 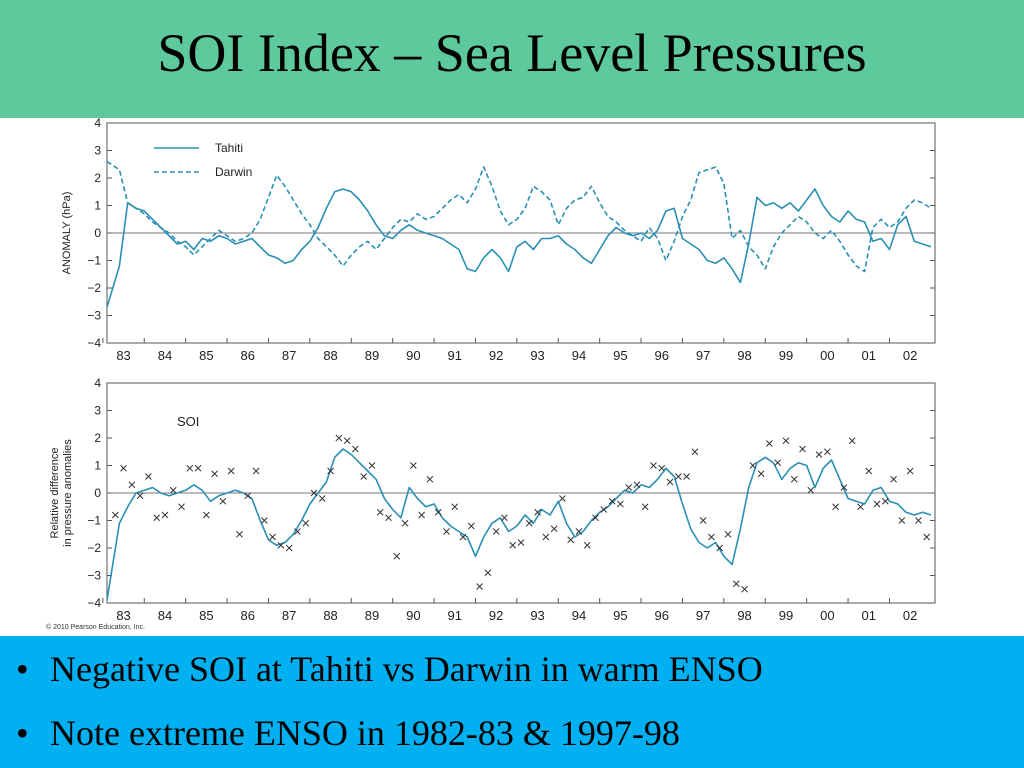 What do you see at coordinates (519, 216) in the screenshot?
I see `series-line-darwin` at bounding box center [519, 216].